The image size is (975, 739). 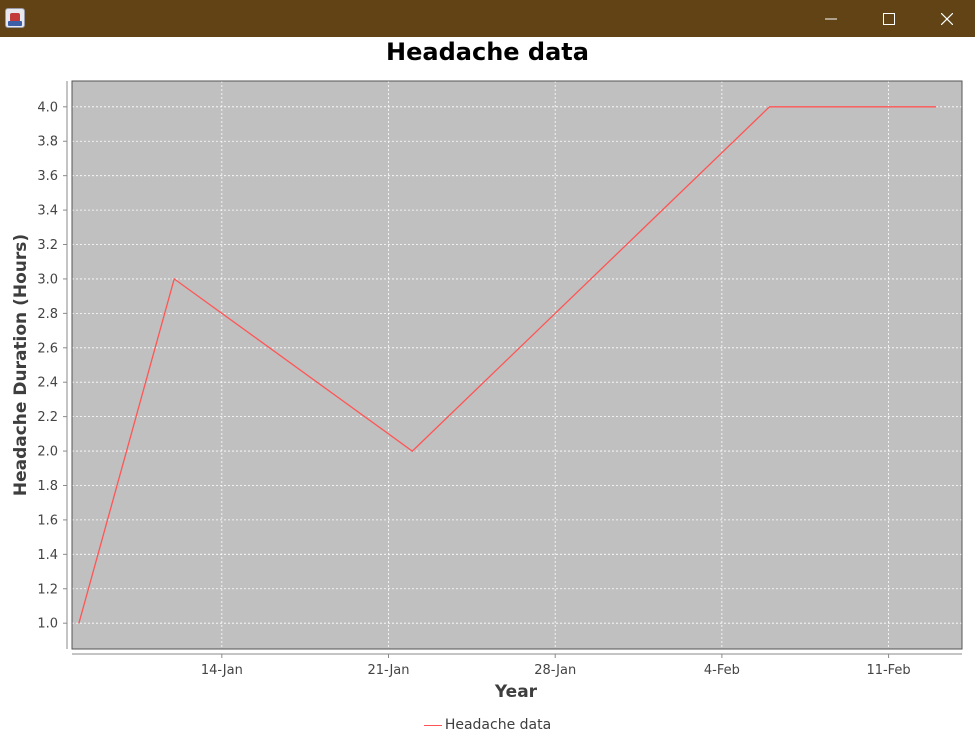 I want to click on y-tick-label: 2.2, so click(x=47, y=417).